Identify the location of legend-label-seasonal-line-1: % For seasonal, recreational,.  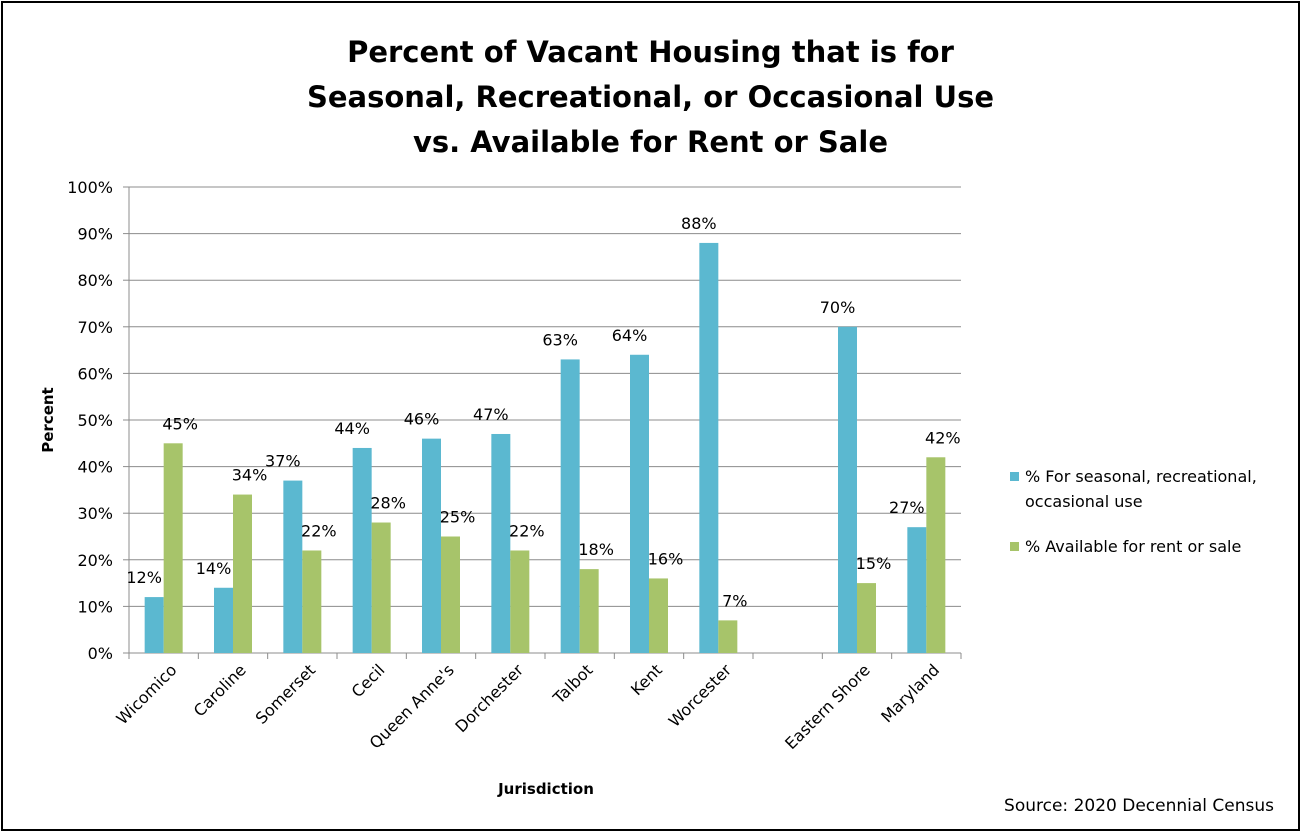
(1141, 476).